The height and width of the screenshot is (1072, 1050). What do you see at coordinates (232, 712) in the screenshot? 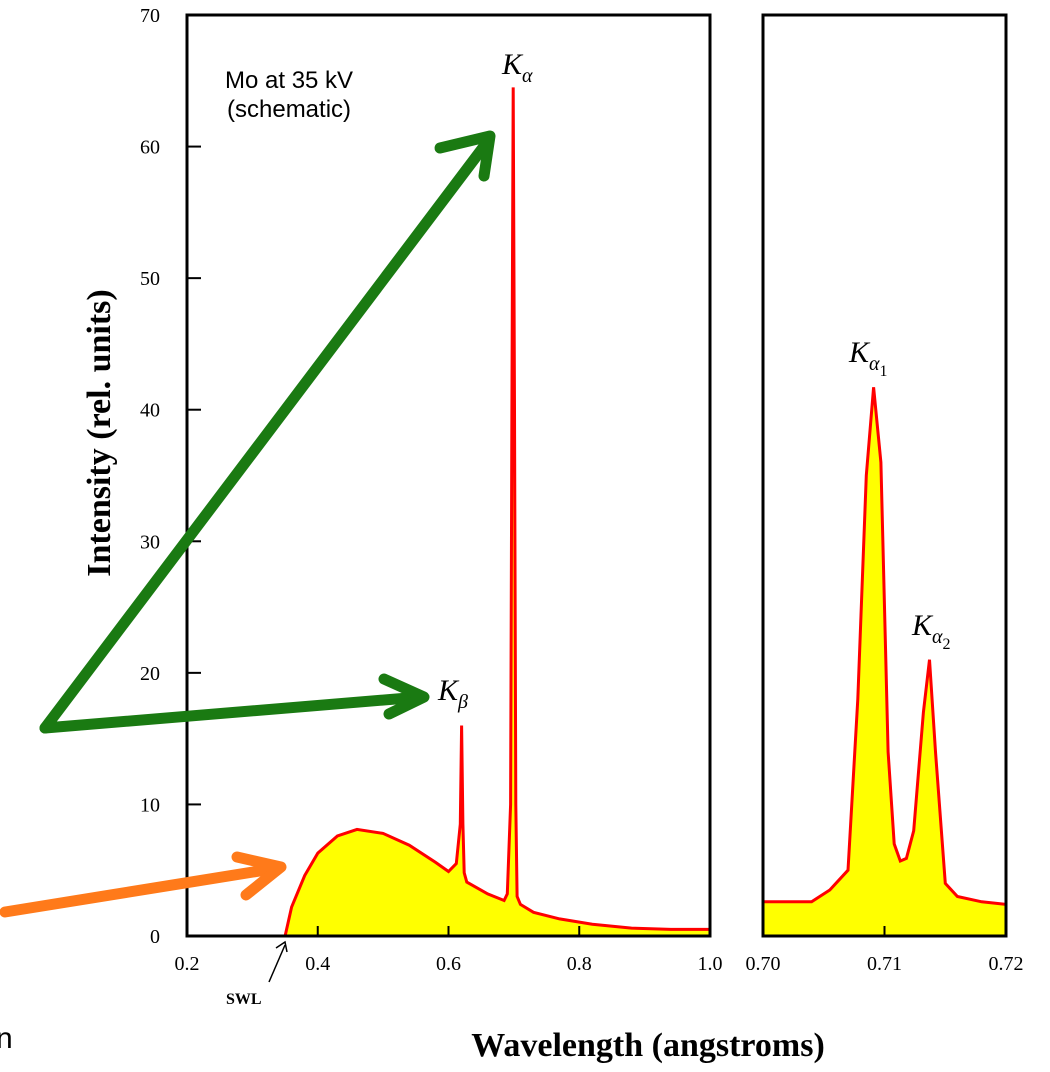
I see `green-arrow-to-k-beta` at bounding box center [232, 712].